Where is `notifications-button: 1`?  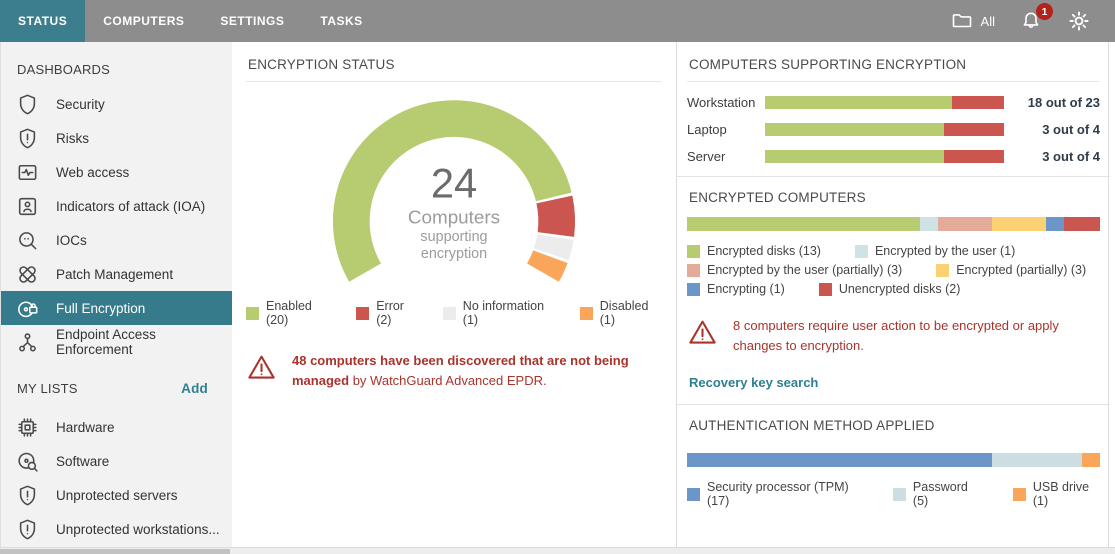
notifications-button: 1 is located at coordinates (1036, 18).